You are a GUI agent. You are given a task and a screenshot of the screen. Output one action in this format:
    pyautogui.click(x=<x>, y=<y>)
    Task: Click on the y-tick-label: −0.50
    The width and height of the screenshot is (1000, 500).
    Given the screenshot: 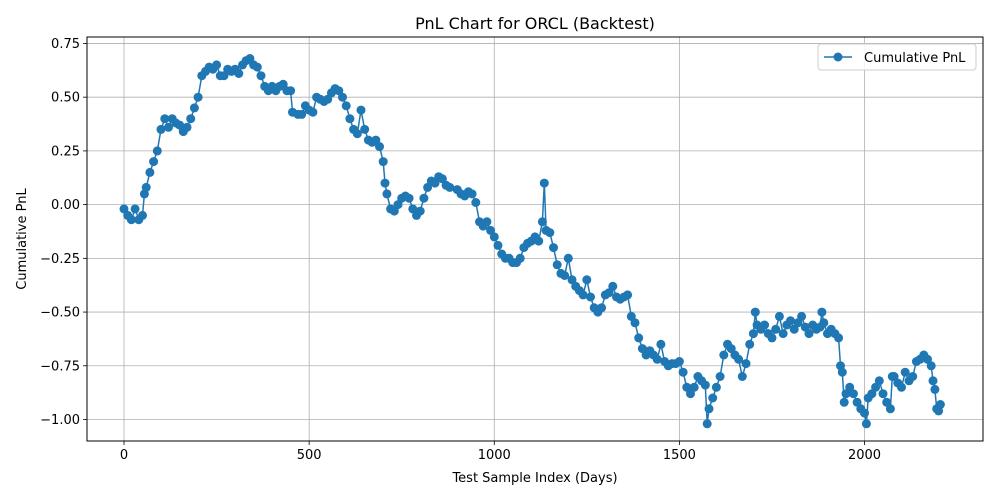 What is the action you would take?
    pyautogui.click(x=60, y=313)
    